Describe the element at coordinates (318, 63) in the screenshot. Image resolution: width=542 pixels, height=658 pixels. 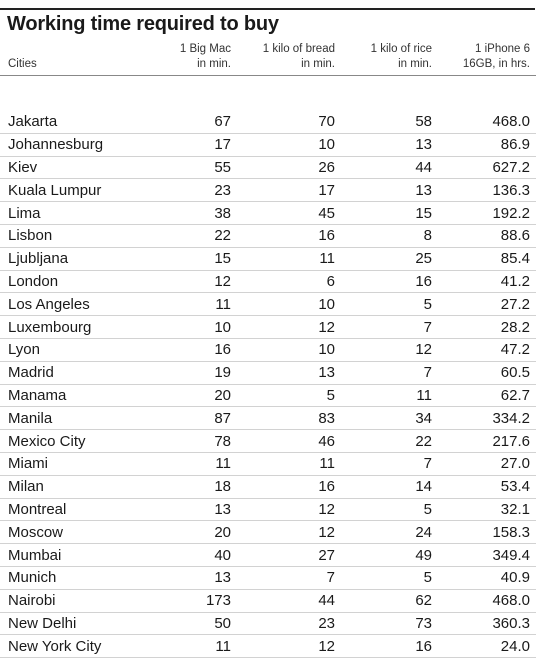
I see `header-bread-line2: in min.` at that location.